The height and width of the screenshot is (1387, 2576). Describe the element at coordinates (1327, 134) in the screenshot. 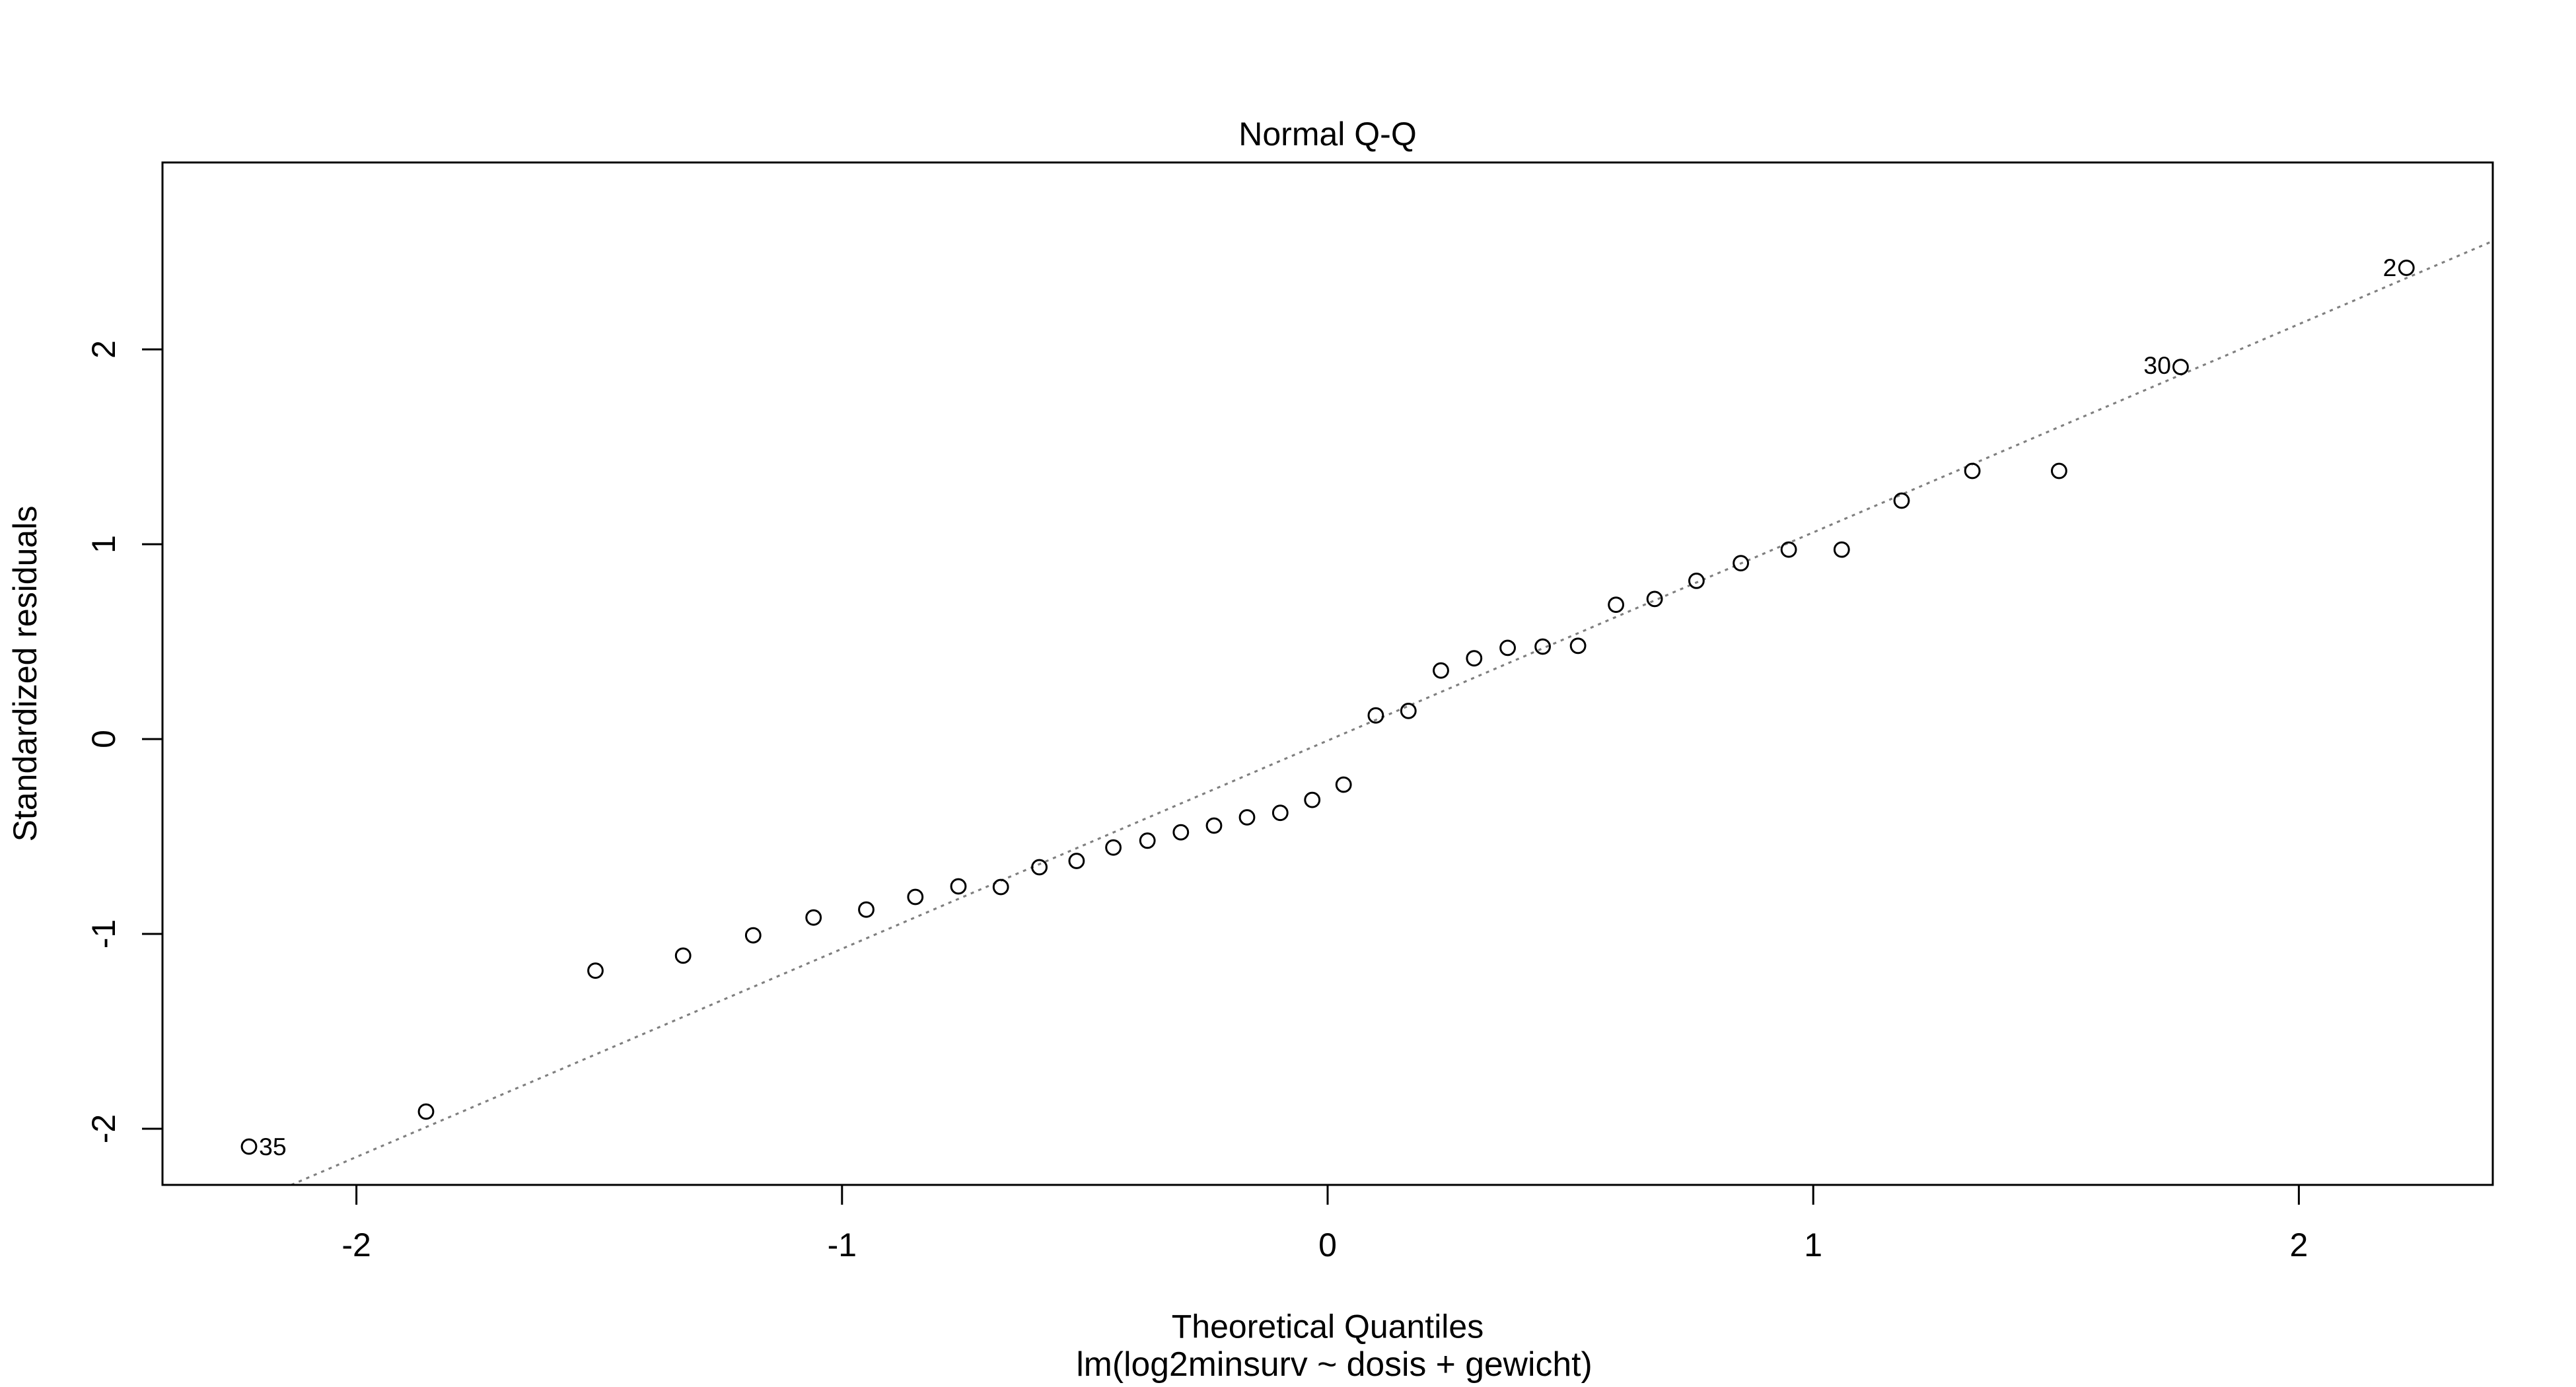

I see `svg-text: Normal Q-Q` at that location.